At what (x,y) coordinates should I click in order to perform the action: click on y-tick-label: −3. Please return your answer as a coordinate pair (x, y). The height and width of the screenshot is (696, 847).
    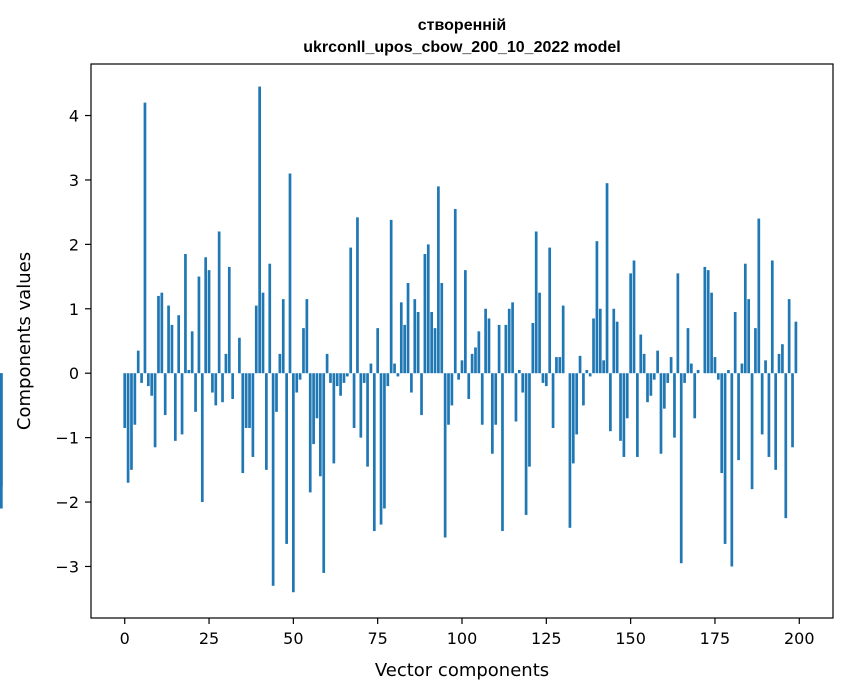
    Looking at the image, I should click on (67, 566).